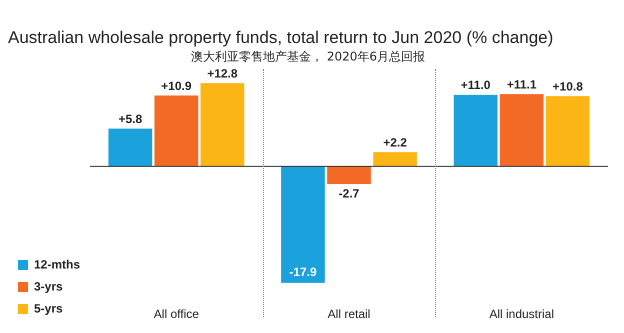 The height and width of the screenshot is (333, 624). Describe the element at coordinates (177, 314) in the screenshot. I see `x-tick-label: All office` at that location.